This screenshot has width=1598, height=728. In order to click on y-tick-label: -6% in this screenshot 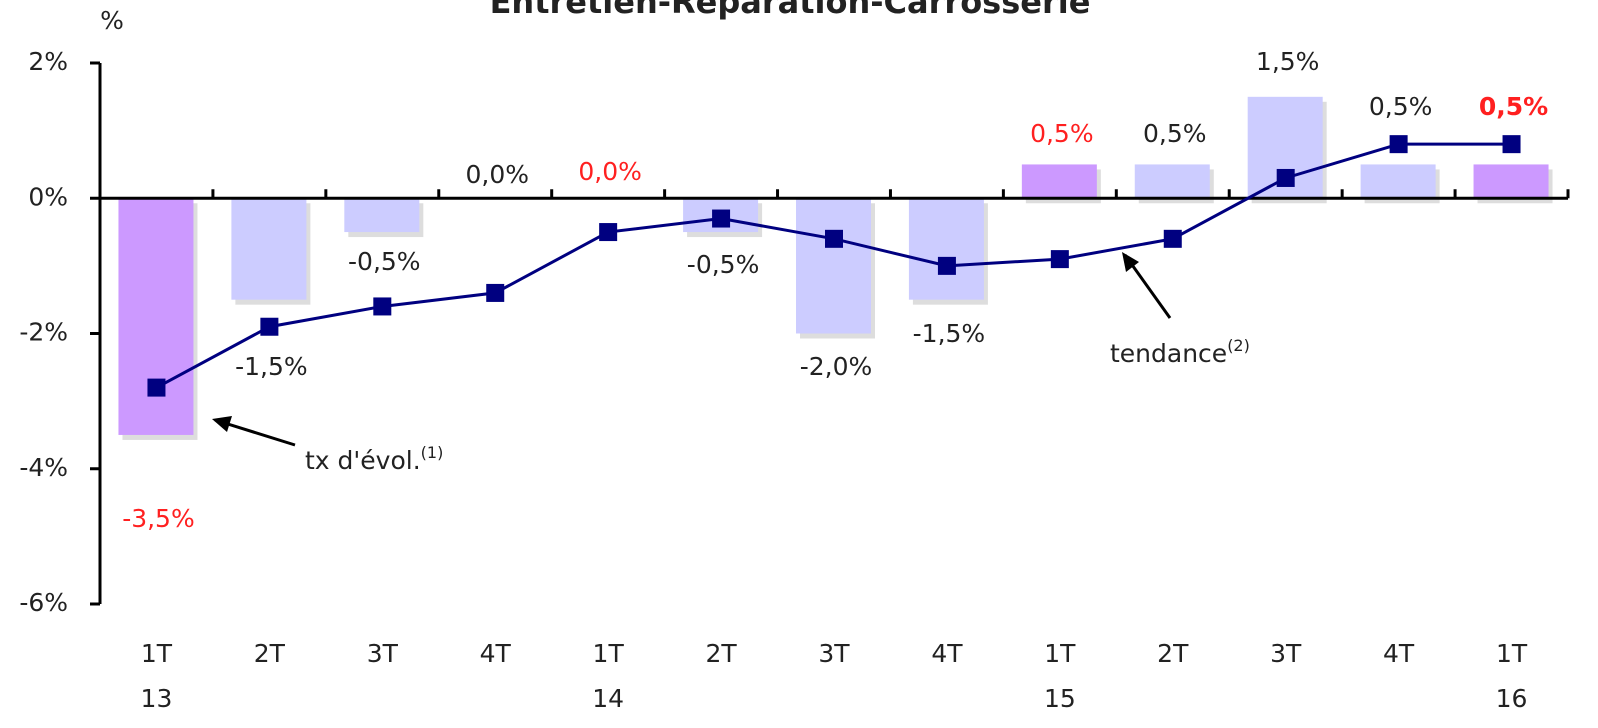, I will do `click(43, 602)`.